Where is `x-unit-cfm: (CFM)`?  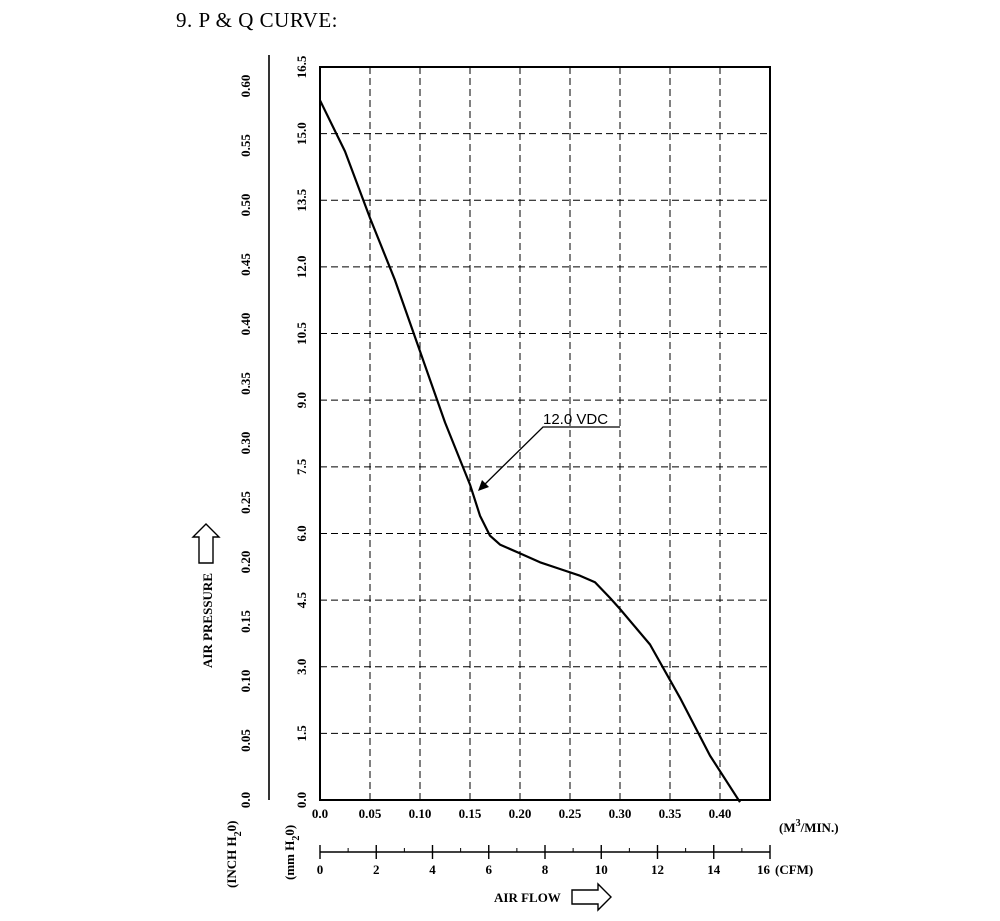 x-unit-cfm: (CFM) is located at coordinates (794, 869).